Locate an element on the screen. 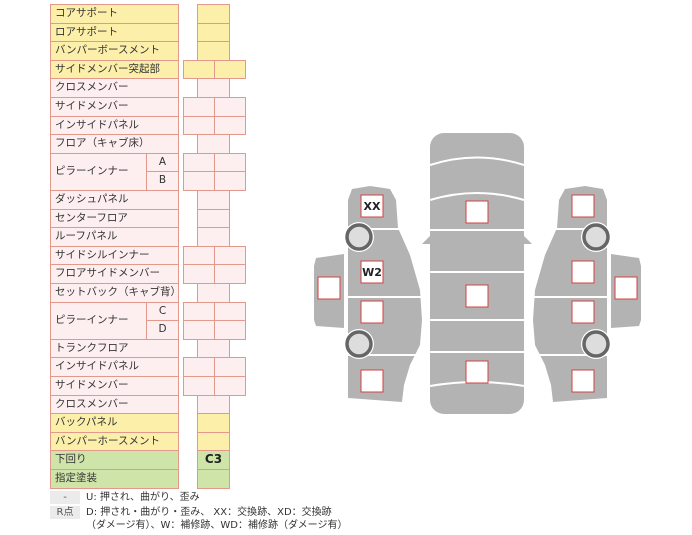  legend-text: （ダメージ有）、W：補修跡、WD：補修跡（ダメージ有） is located at coordinates (217, 525).